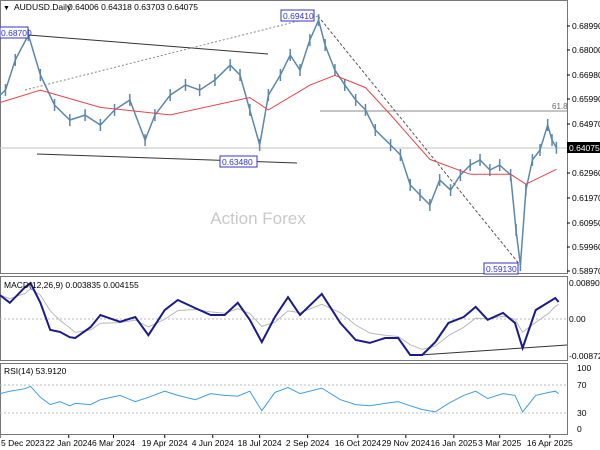 The height and width of the screenshot is (450, 600). Describe the element at coordinates (35, 371) in the screenshot. I see `rsi-title: RSI(14) 53.9120` at that location.